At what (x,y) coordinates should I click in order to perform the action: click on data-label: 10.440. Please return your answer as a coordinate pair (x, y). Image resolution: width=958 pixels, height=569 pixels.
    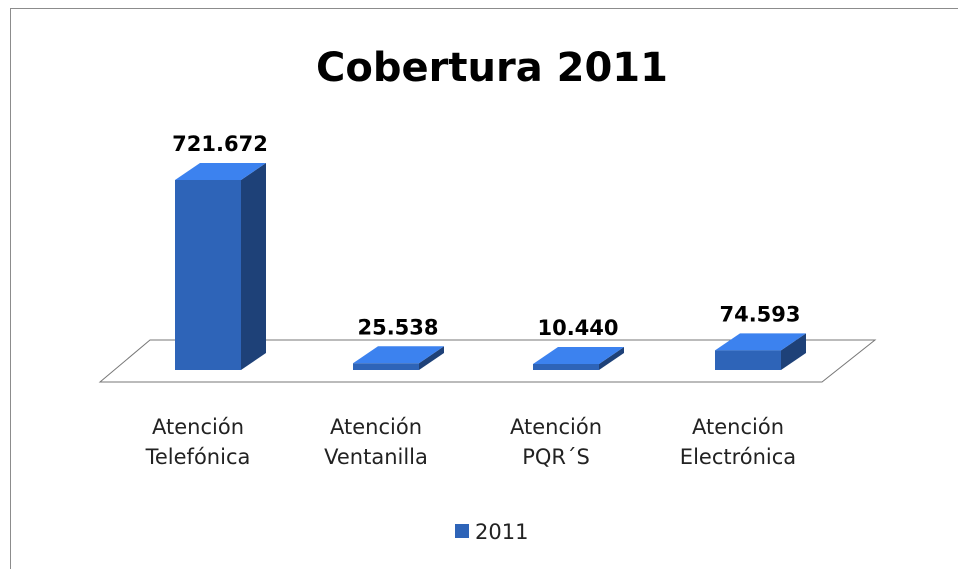
    Looking at the image, I should click on (577, 328).